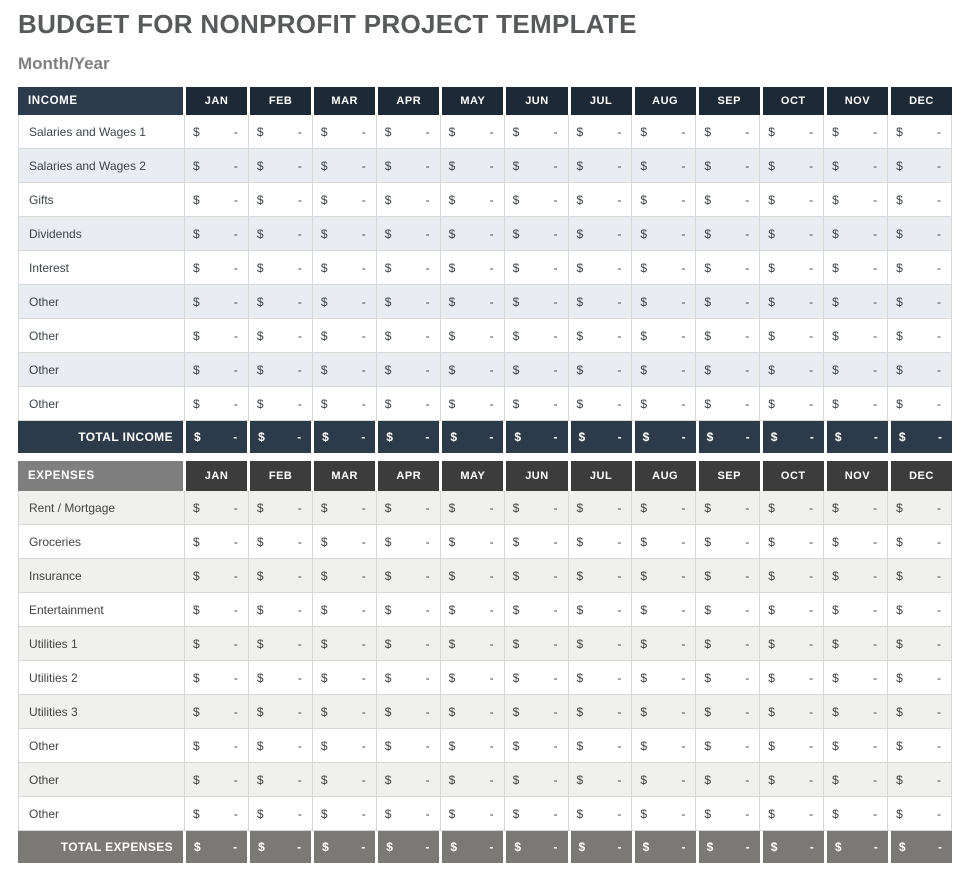 The height and width of the screenshot is (886, 971). Describe the element at coordinates (49, 267) in the screenshot. I see `row-label-cell: Interest` at that location.